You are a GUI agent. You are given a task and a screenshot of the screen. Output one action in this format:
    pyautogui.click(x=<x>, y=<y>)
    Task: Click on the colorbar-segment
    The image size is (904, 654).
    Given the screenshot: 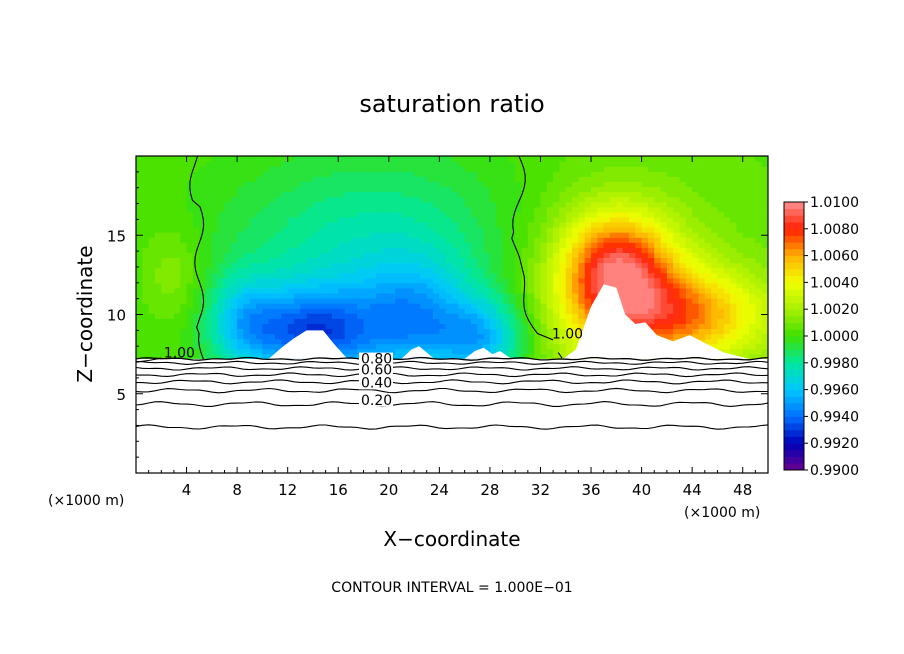 What is the action you would take?
    pyautogui.click(x=794, y=326)
    